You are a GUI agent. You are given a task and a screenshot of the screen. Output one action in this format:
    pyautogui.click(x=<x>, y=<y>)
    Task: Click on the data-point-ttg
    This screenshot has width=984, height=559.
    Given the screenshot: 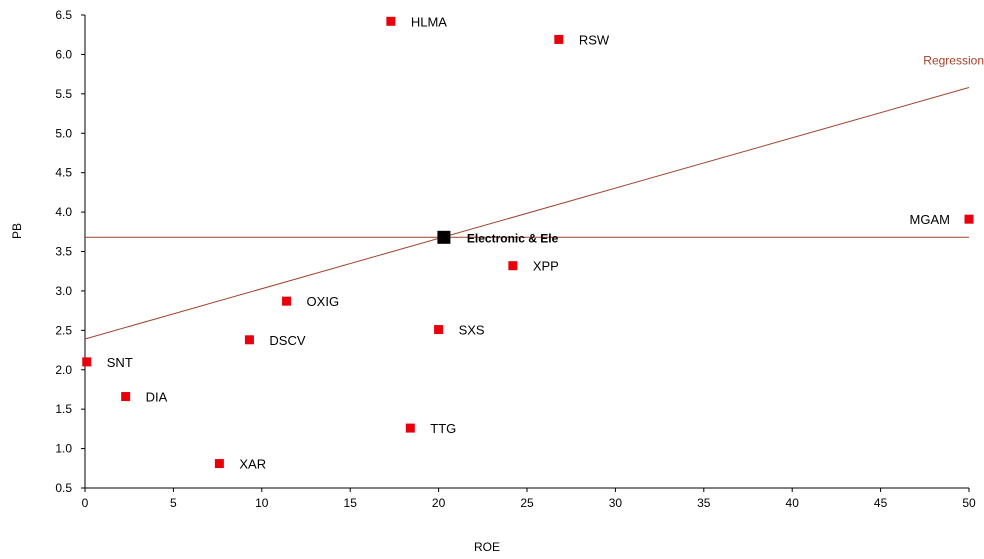 What is the action you would take?
    pyautogui.click(x=410, y=428)
    